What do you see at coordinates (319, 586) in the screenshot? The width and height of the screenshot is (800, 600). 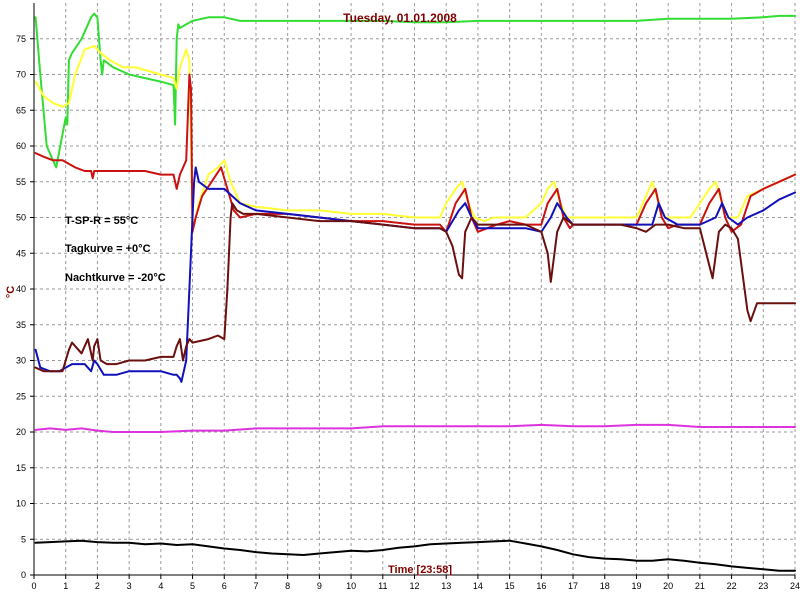 I see `x-tick-label-9: 9` at bounding box center [319, 586].